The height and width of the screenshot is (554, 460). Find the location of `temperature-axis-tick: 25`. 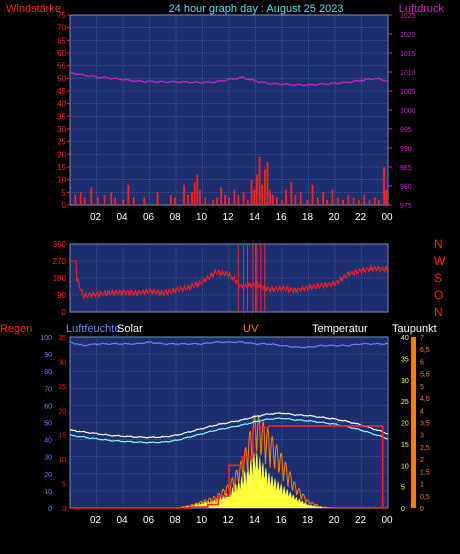

temperature-axis-tick: 25 is located at coordinates (405, 402).